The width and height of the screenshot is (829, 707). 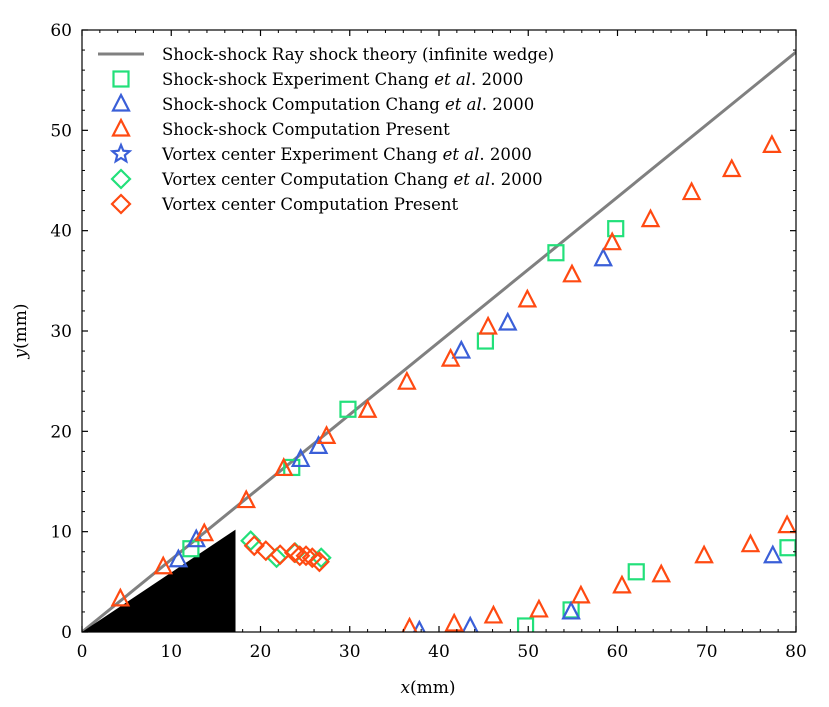 What do you see at coordinates (66, 633) in the screenshot?
I see `y-tick-label: 0` at bounding box center [66, 633].